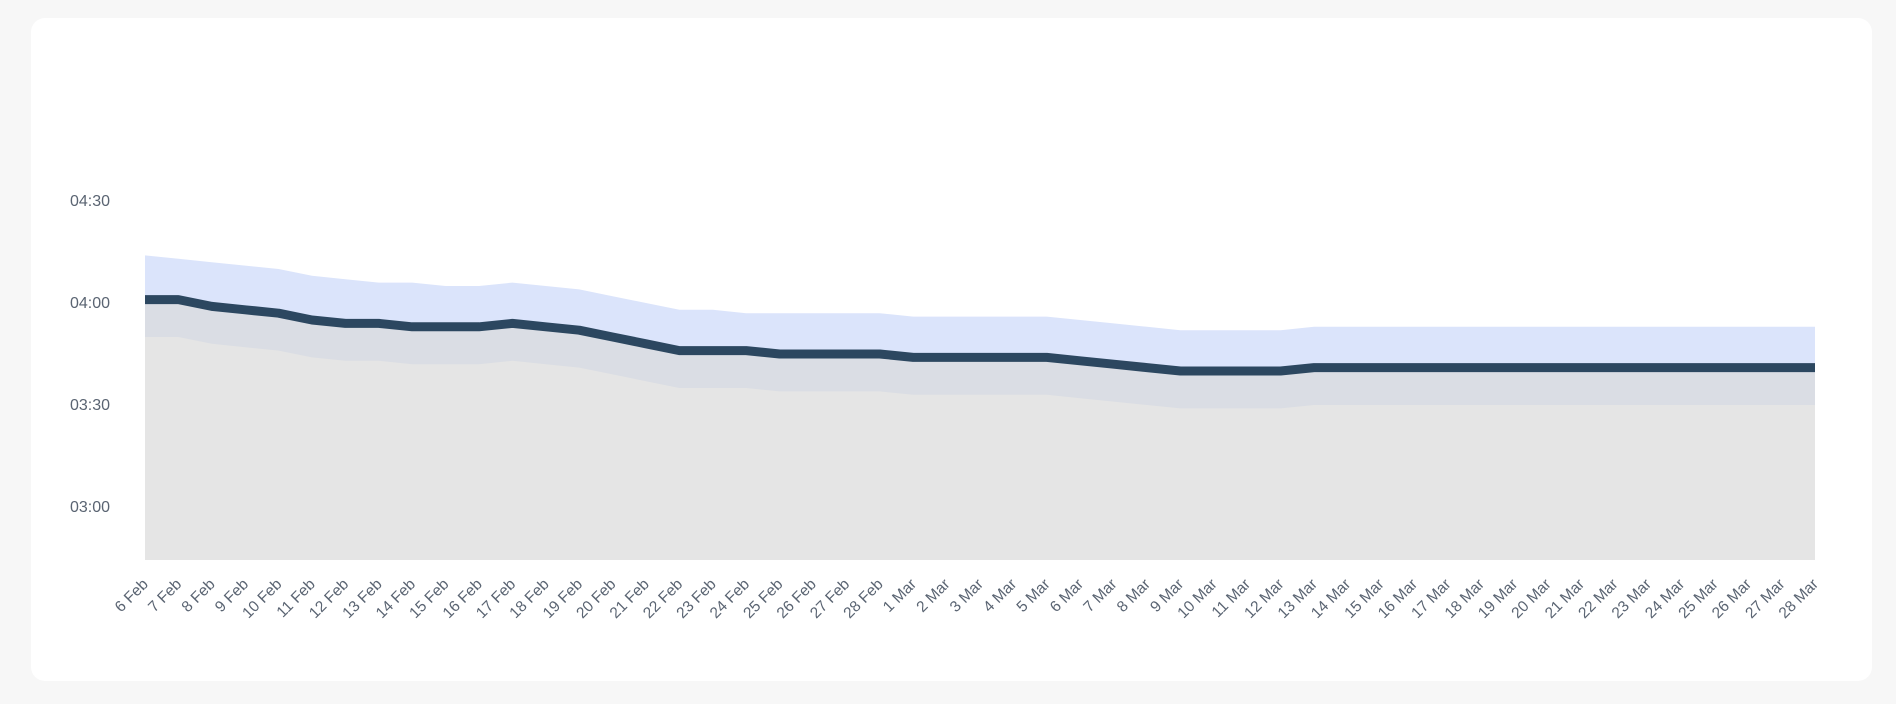 Image resolution: width=1896 pixels, height=704 pixels. I want to click on x-tick-label: 8 Feb, so click(199, 596).